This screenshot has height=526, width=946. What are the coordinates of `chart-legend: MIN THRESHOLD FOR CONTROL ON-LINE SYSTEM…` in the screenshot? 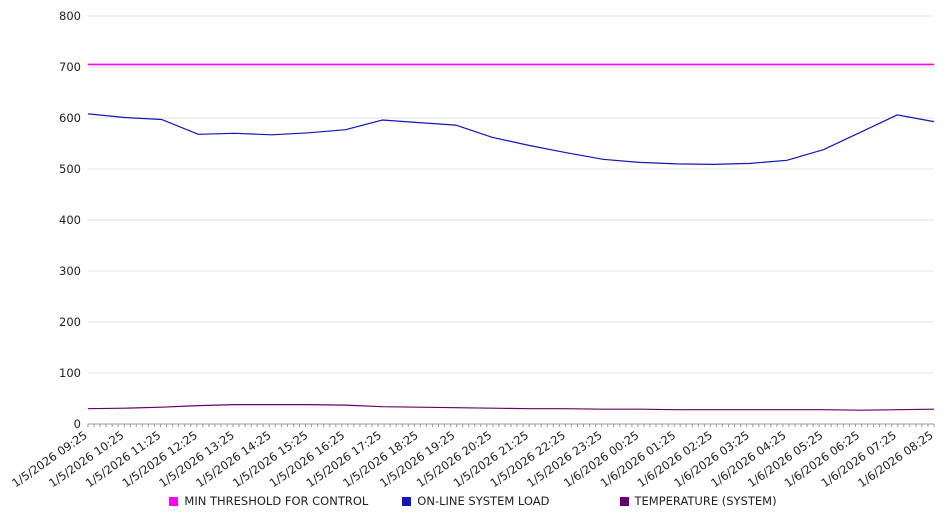 It's located at (473, 501).